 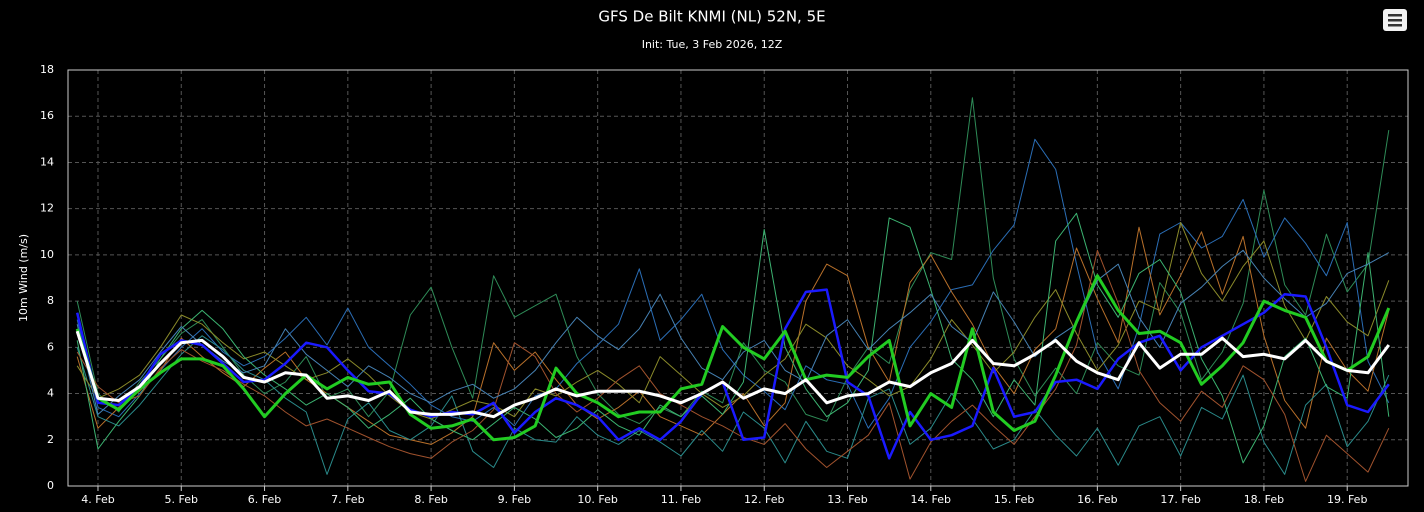 What do you see at coordinates (47, 254) in the screenshot?
I see `y-tick-label: 10` at bounding box center [47, 254].